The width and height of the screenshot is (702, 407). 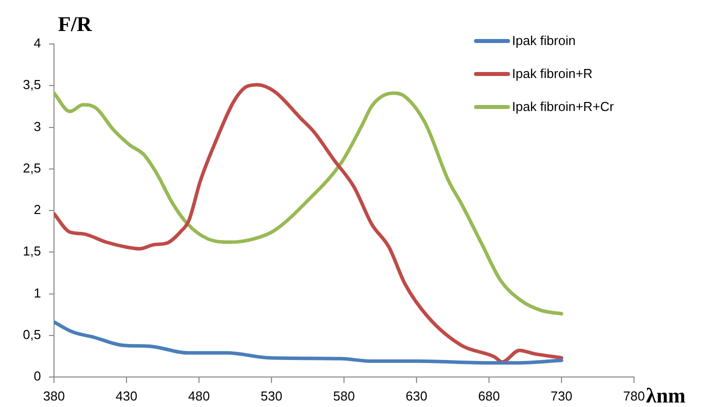 What do you see at coordinates (271, 396) in the screenshot?
I see `x-tick-label: 530` at bounding box center [271, 396].